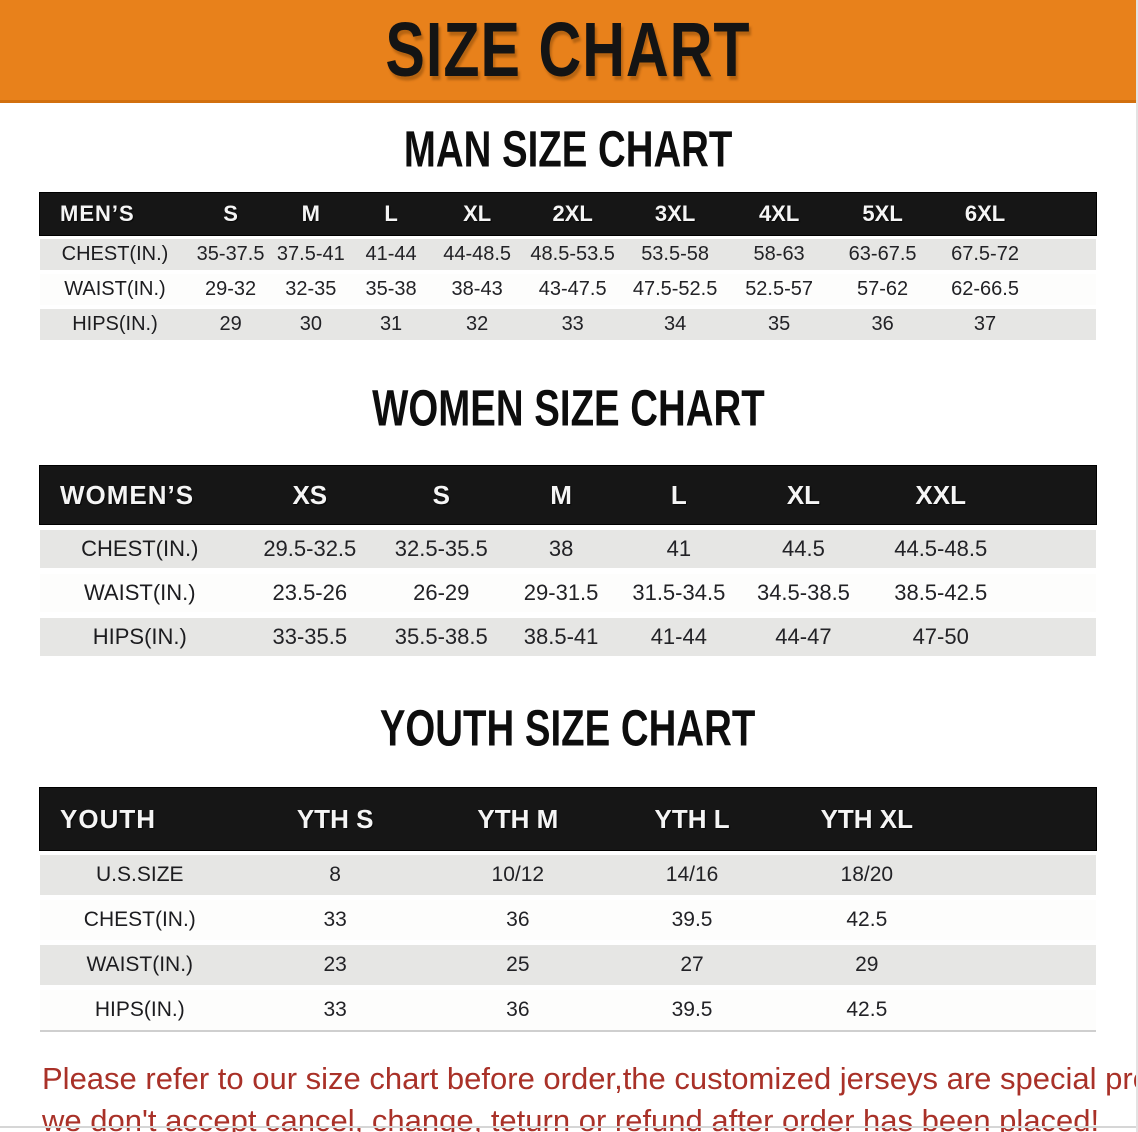  I want to click on table-cell: 35, so click(779, 324).